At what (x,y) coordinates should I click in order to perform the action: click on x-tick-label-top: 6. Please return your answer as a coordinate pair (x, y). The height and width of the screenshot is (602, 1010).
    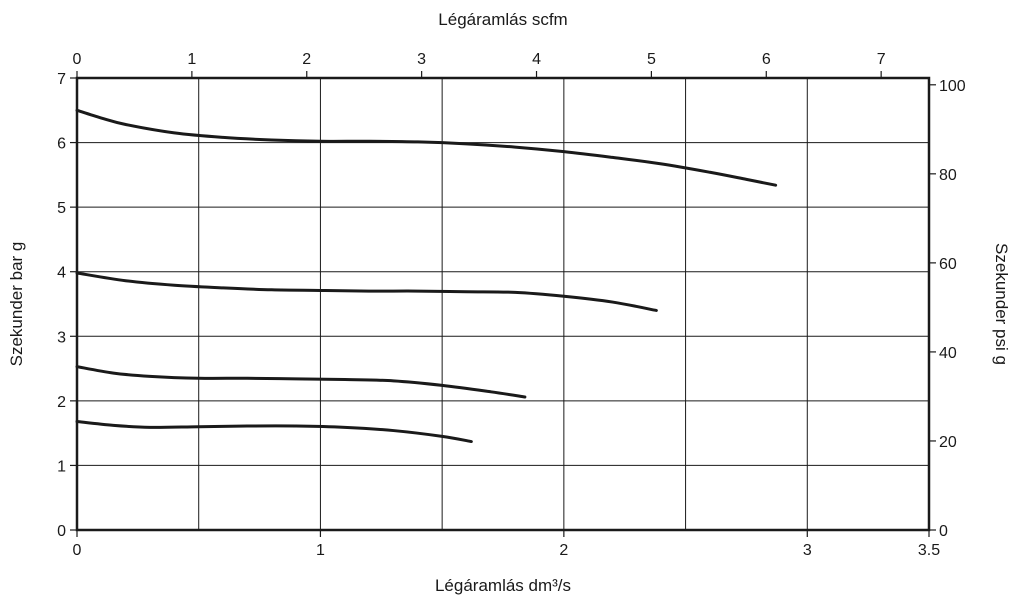
    Looking at the image, I should click on (766, 59).